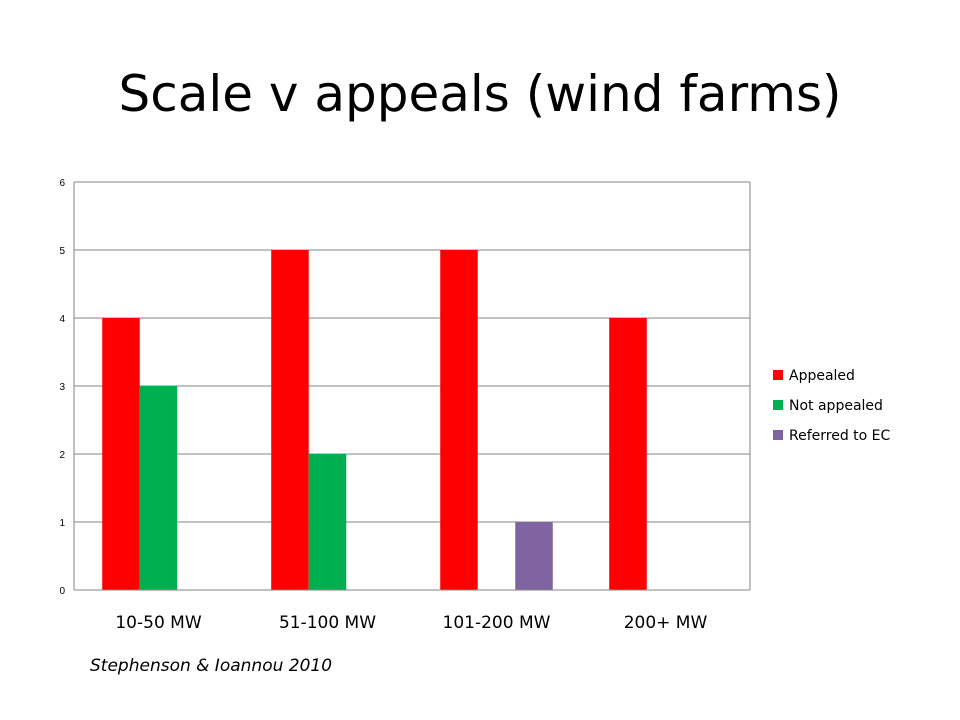  What do you see at coordinates (411, 623) in the screenshot?
I see `x-tick-labels: 10-50 MW 51-100 MW 101-200 MW 200+ MW` at bounding box center [411, 623].